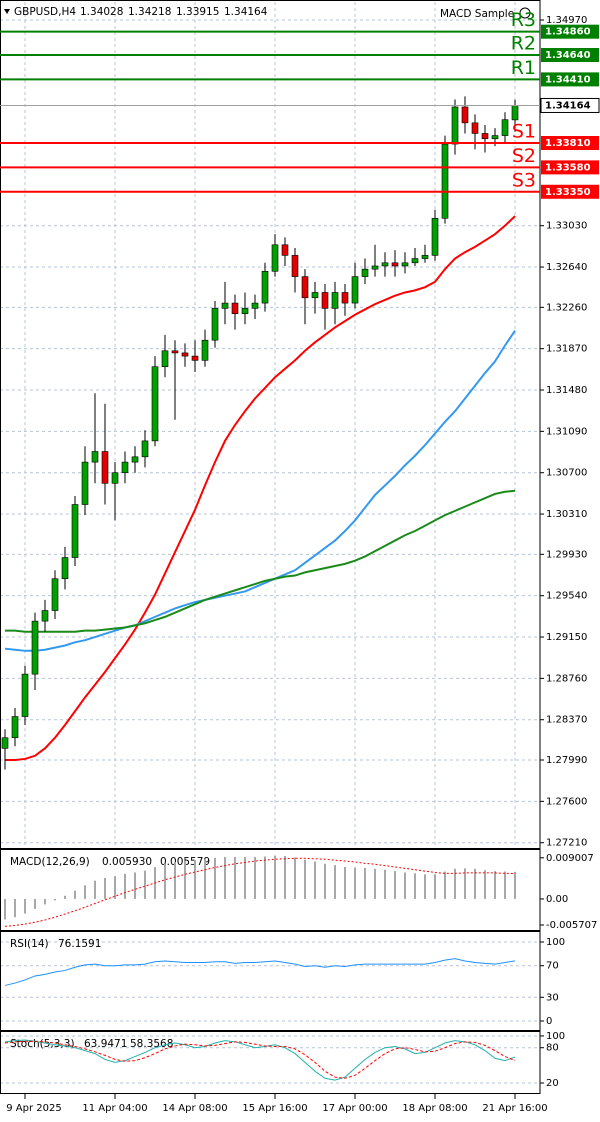 This screenshot has height=1122, width=600. I want to click on y-tick-label: 1.27600, so click(566, 801).